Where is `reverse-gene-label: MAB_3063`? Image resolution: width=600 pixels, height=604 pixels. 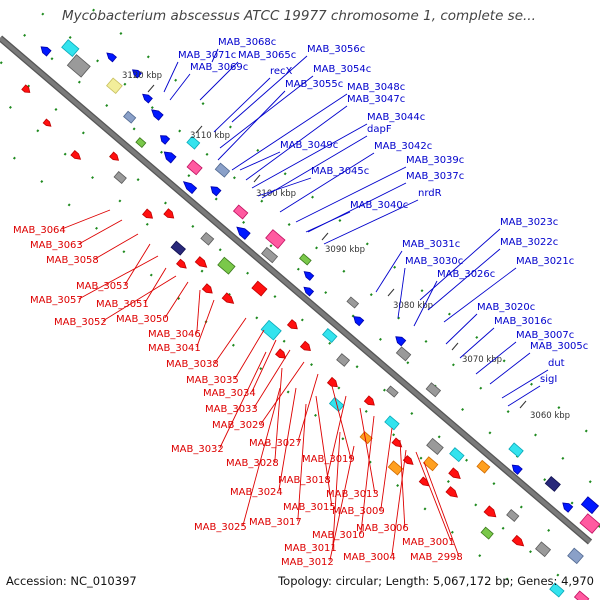 reverse-gene-label: MAB_3063 is located at coordinates (56, 245).